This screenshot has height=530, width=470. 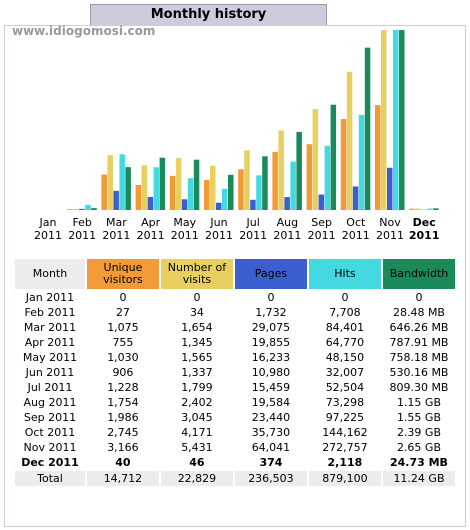 What do you see at coordinates (235, 357) in the screenshot?
I see `table-row: May 2011 1,030 1,565 16,233 48,150 758.18 MB` at bounding box center [235, 357].